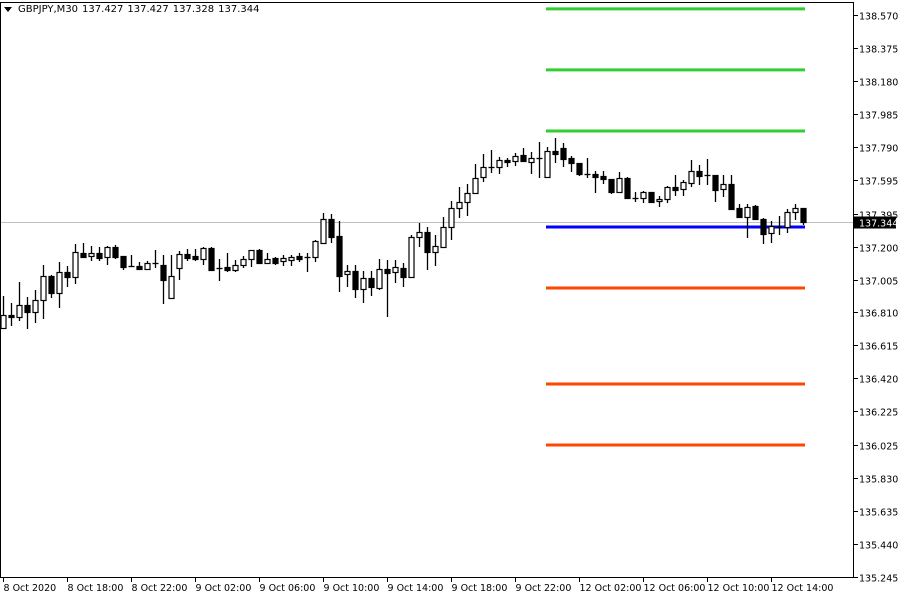 This screenshot has height=600, width=900. I want to click on triangle-down-icon, so click(8, 9).